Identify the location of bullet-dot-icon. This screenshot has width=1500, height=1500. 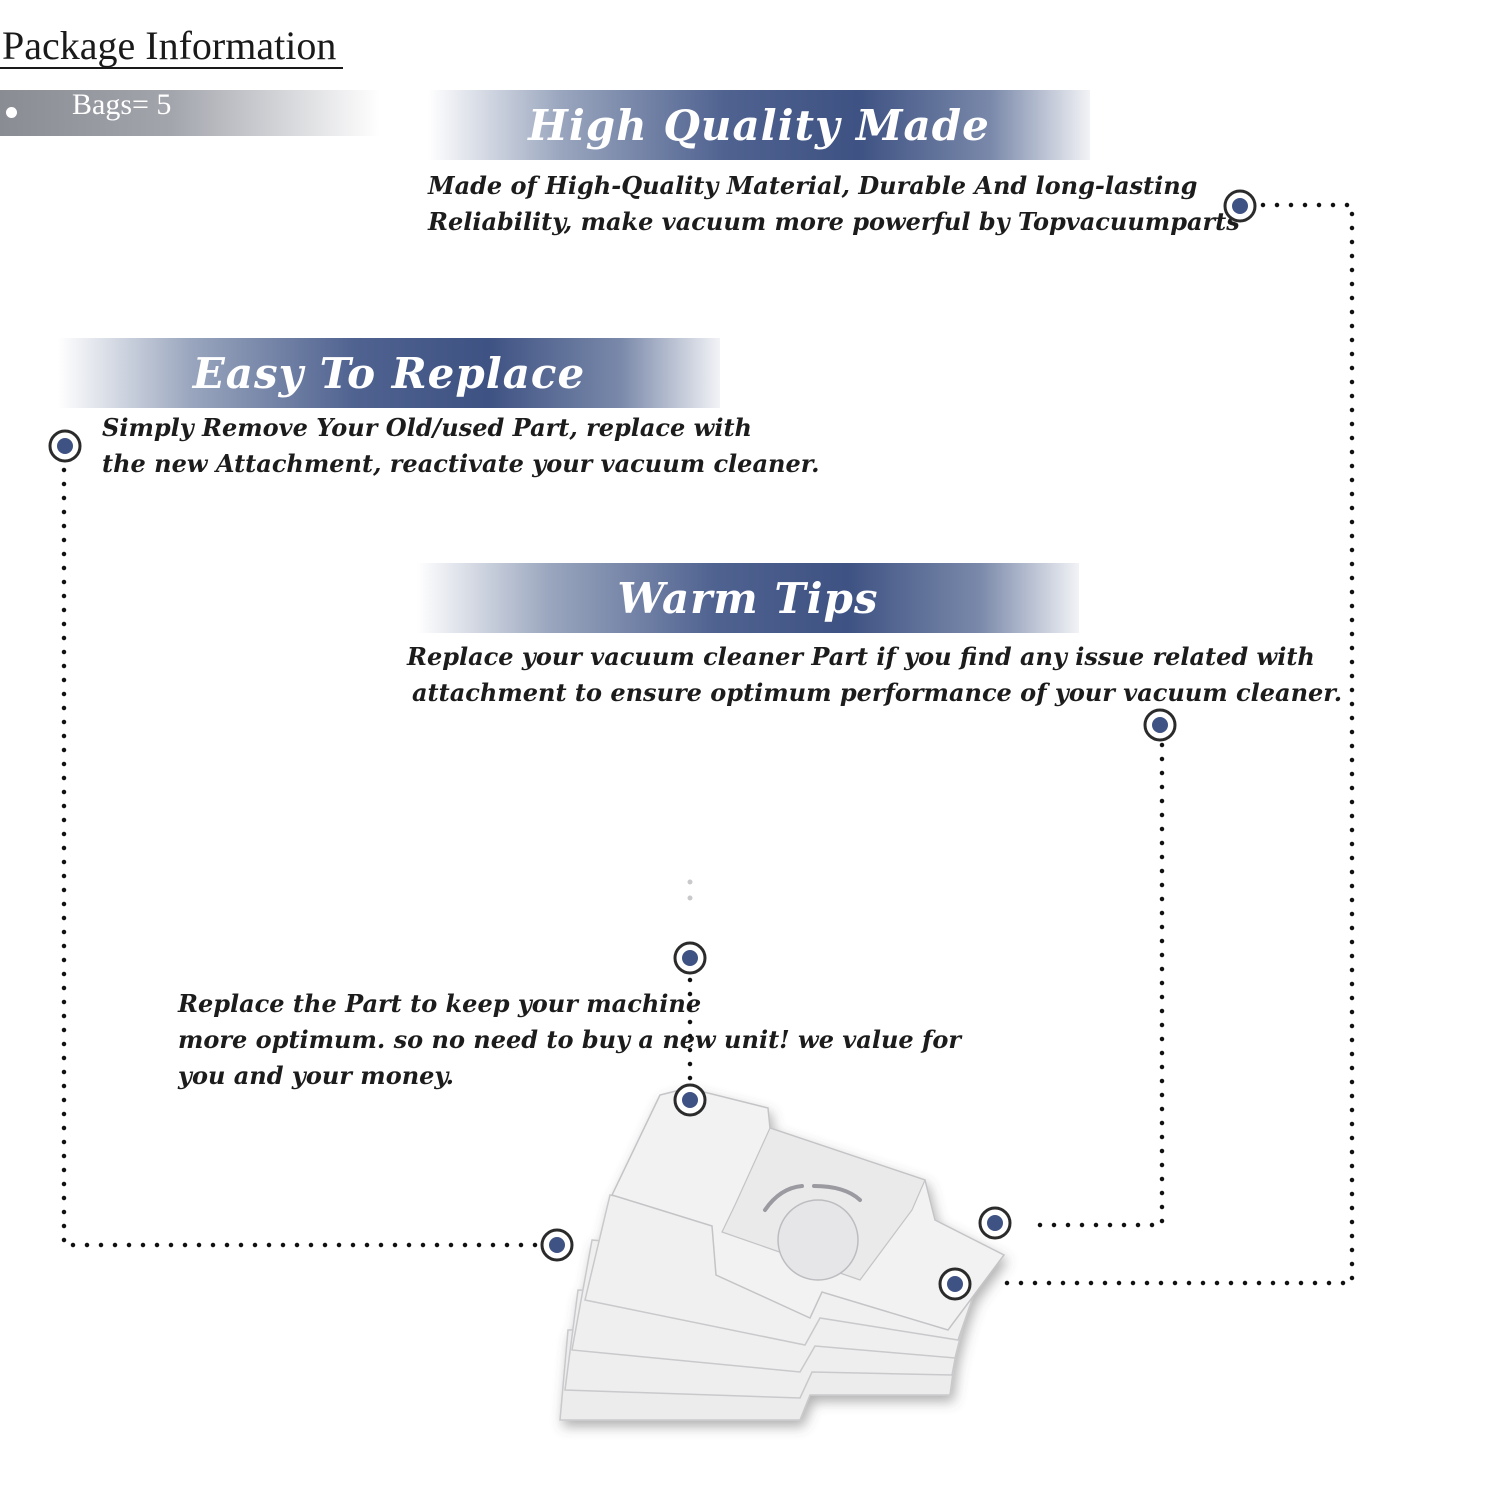
(11, 112).